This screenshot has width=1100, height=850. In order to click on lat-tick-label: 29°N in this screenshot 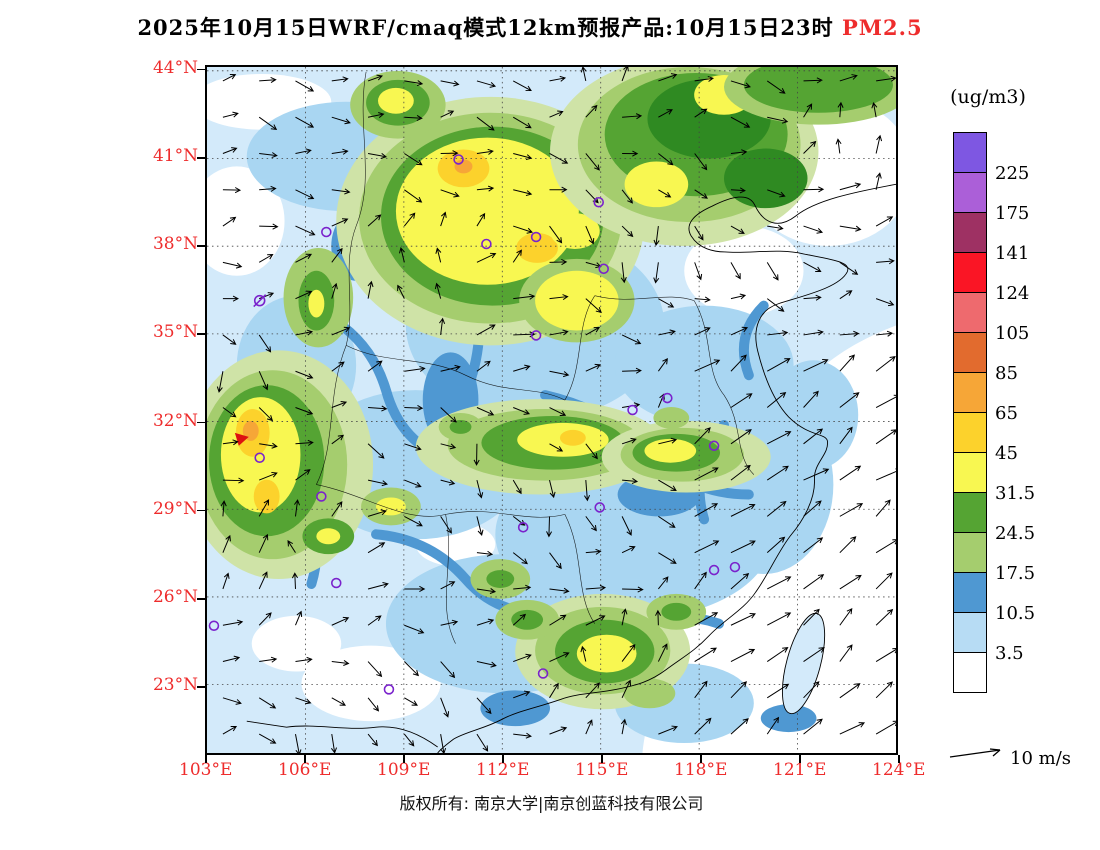, I will do `click(175, 508)`.